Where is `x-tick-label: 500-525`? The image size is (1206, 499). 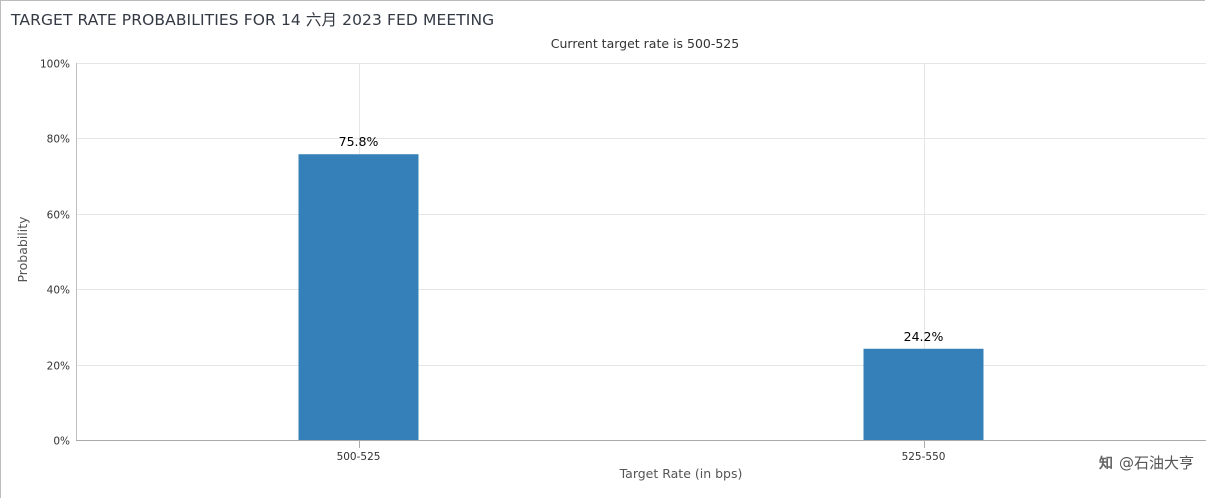
x-tick-label: 500-525 is located at coordinates (359, 457).